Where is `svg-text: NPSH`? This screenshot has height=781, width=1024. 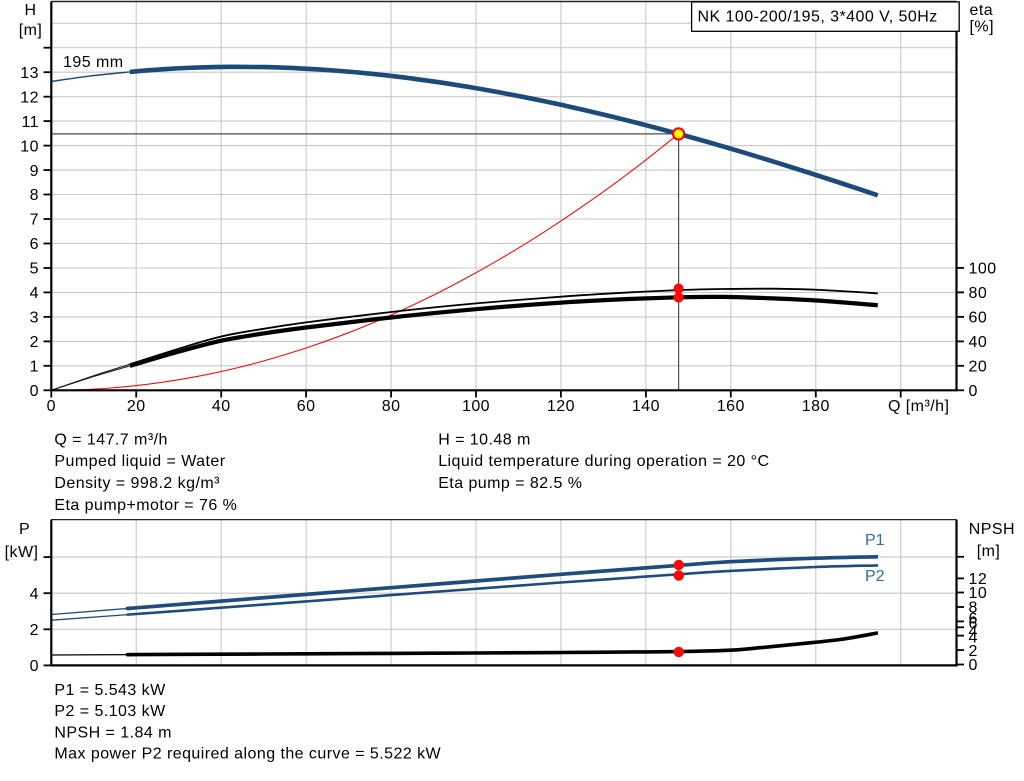 svg-text: NPSH is located at coordinates (992, 529).